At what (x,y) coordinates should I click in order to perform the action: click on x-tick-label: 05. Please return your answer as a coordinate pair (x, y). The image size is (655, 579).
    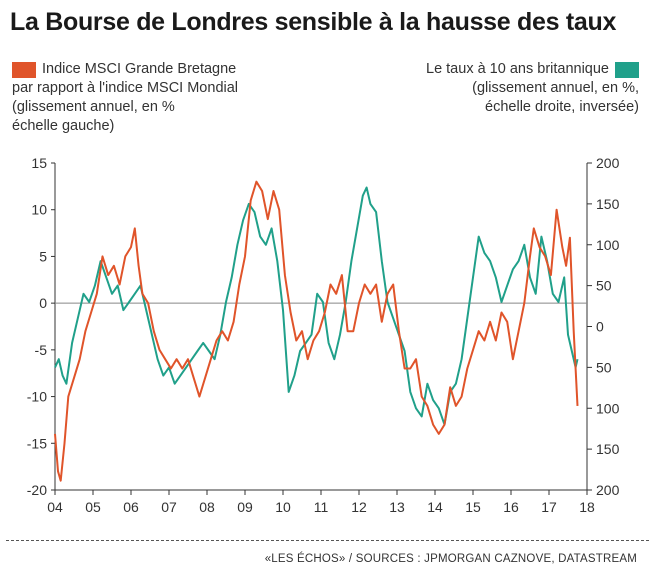
    Looking at the image, I should click on (93, 507).